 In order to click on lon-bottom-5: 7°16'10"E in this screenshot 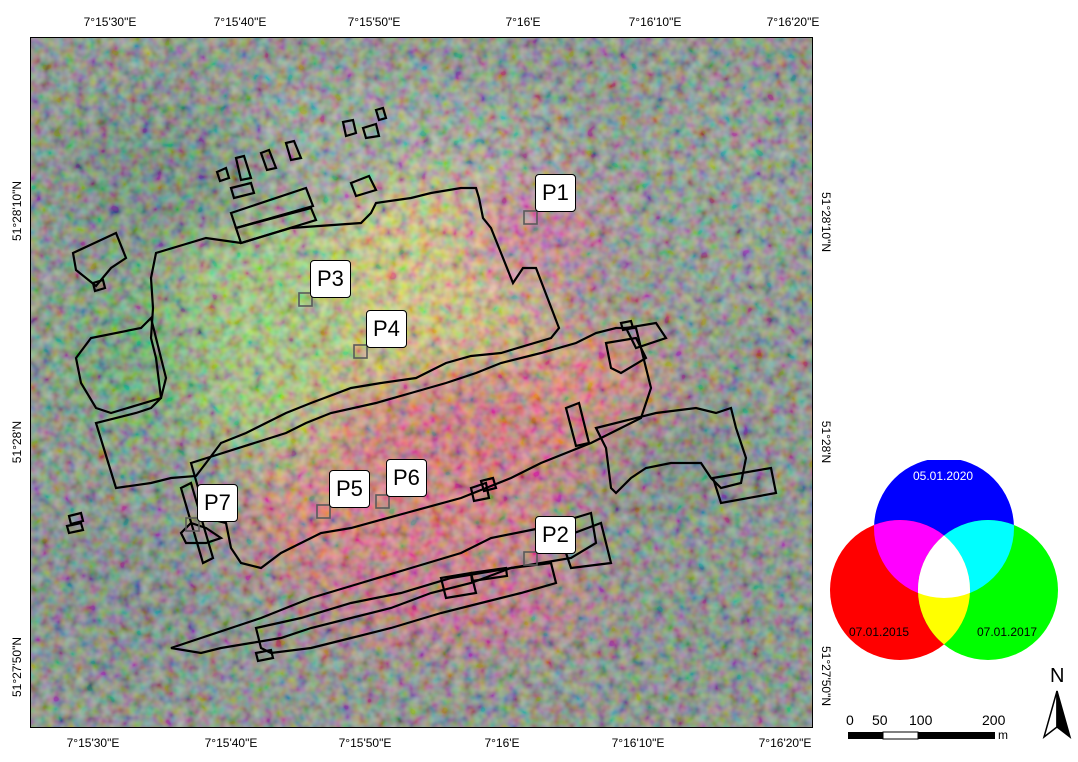, I will do `click(638, 743)`.